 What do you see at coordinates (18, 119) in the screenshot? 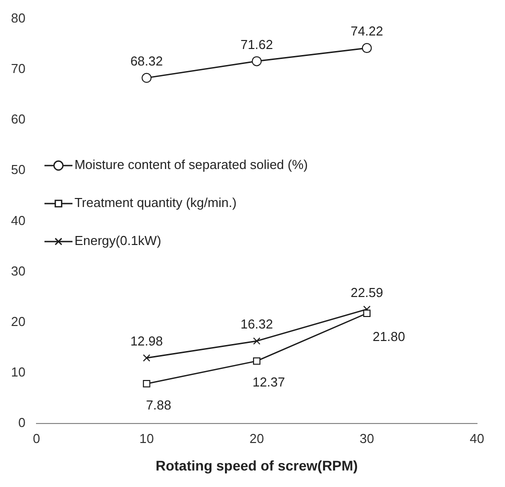
I see `y-tick-label: 60` at bounding box center [18, 119].